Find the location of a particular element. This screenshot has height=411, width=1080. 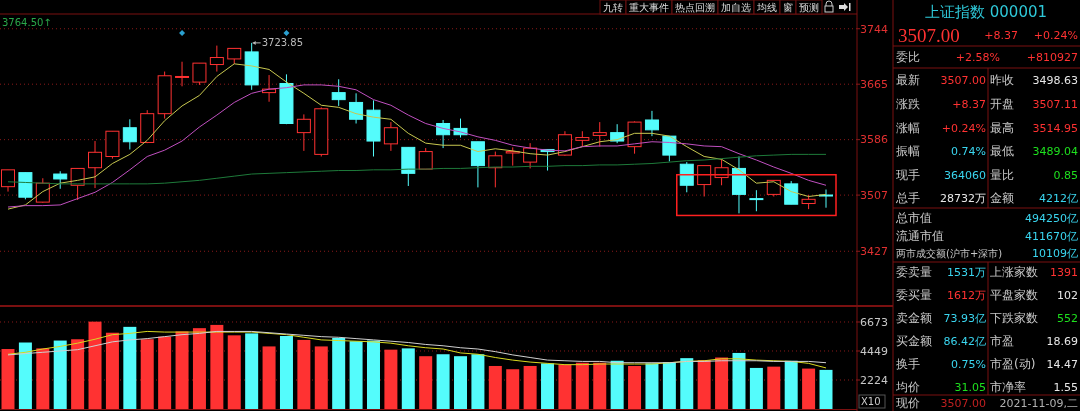

text: 3507.11 is located at coordinates (1055, 104).